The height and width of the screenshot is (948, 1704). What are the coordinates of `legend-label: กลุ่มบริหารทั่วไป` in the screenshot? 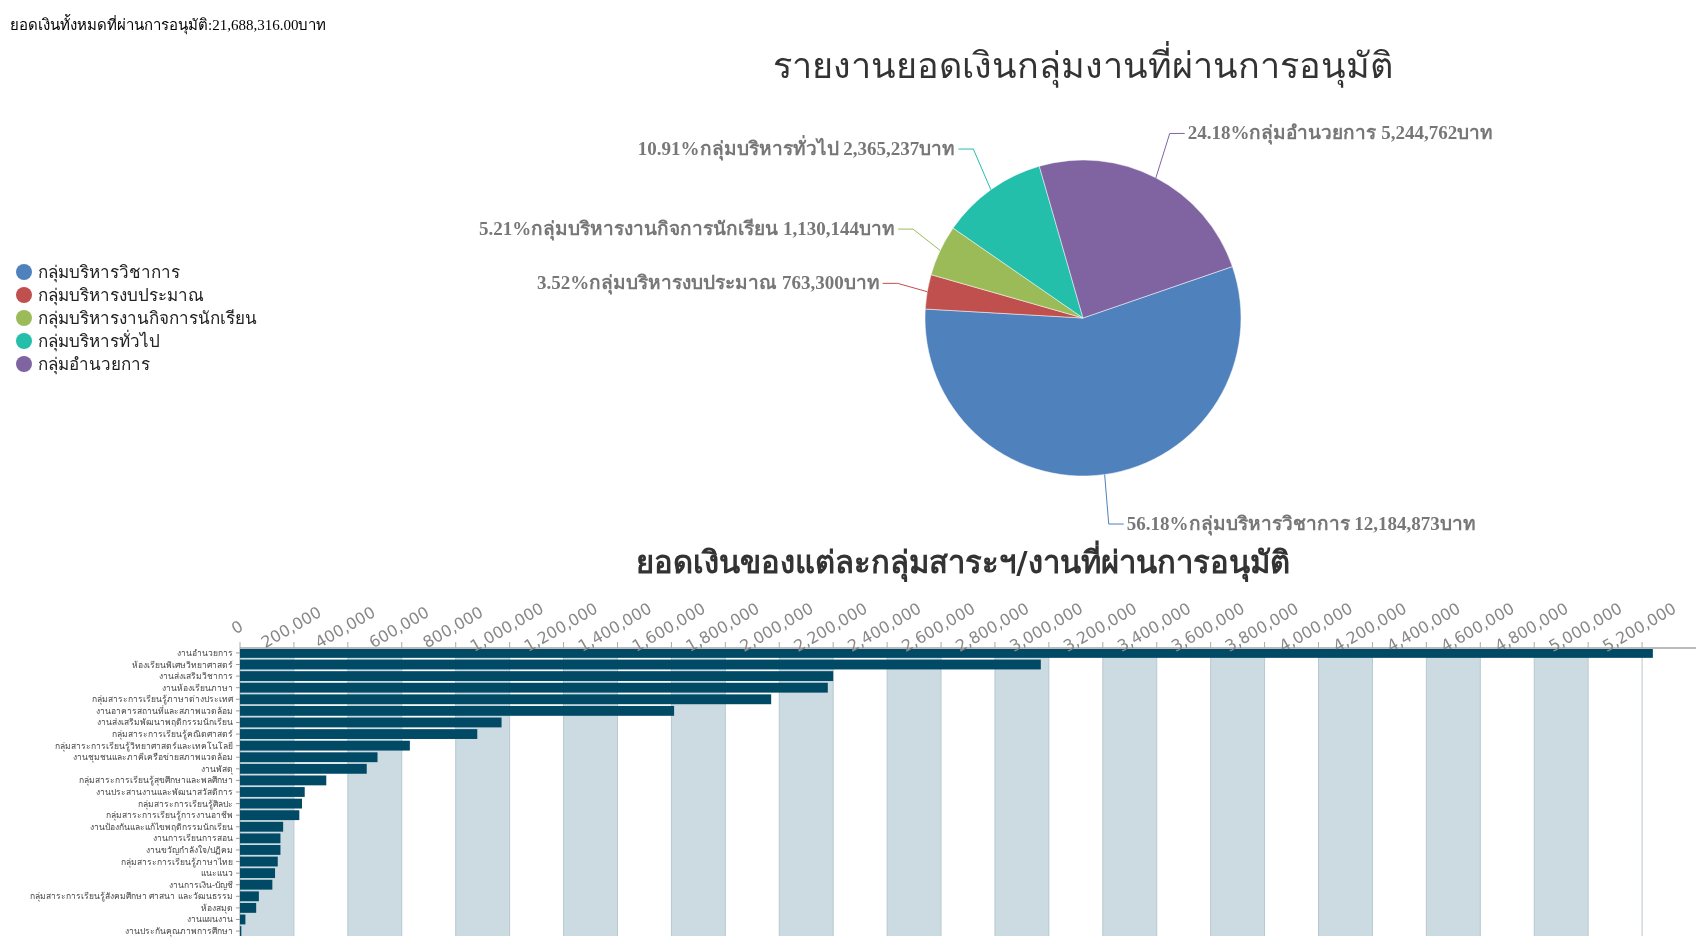 It's located at (99, 340).